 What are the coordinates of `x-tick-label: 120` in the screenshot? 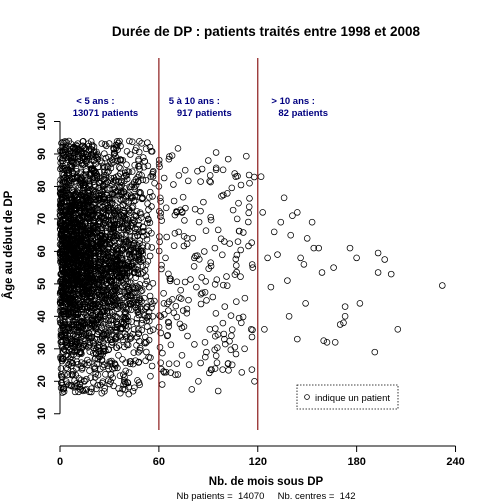 It's located at (258, 462).